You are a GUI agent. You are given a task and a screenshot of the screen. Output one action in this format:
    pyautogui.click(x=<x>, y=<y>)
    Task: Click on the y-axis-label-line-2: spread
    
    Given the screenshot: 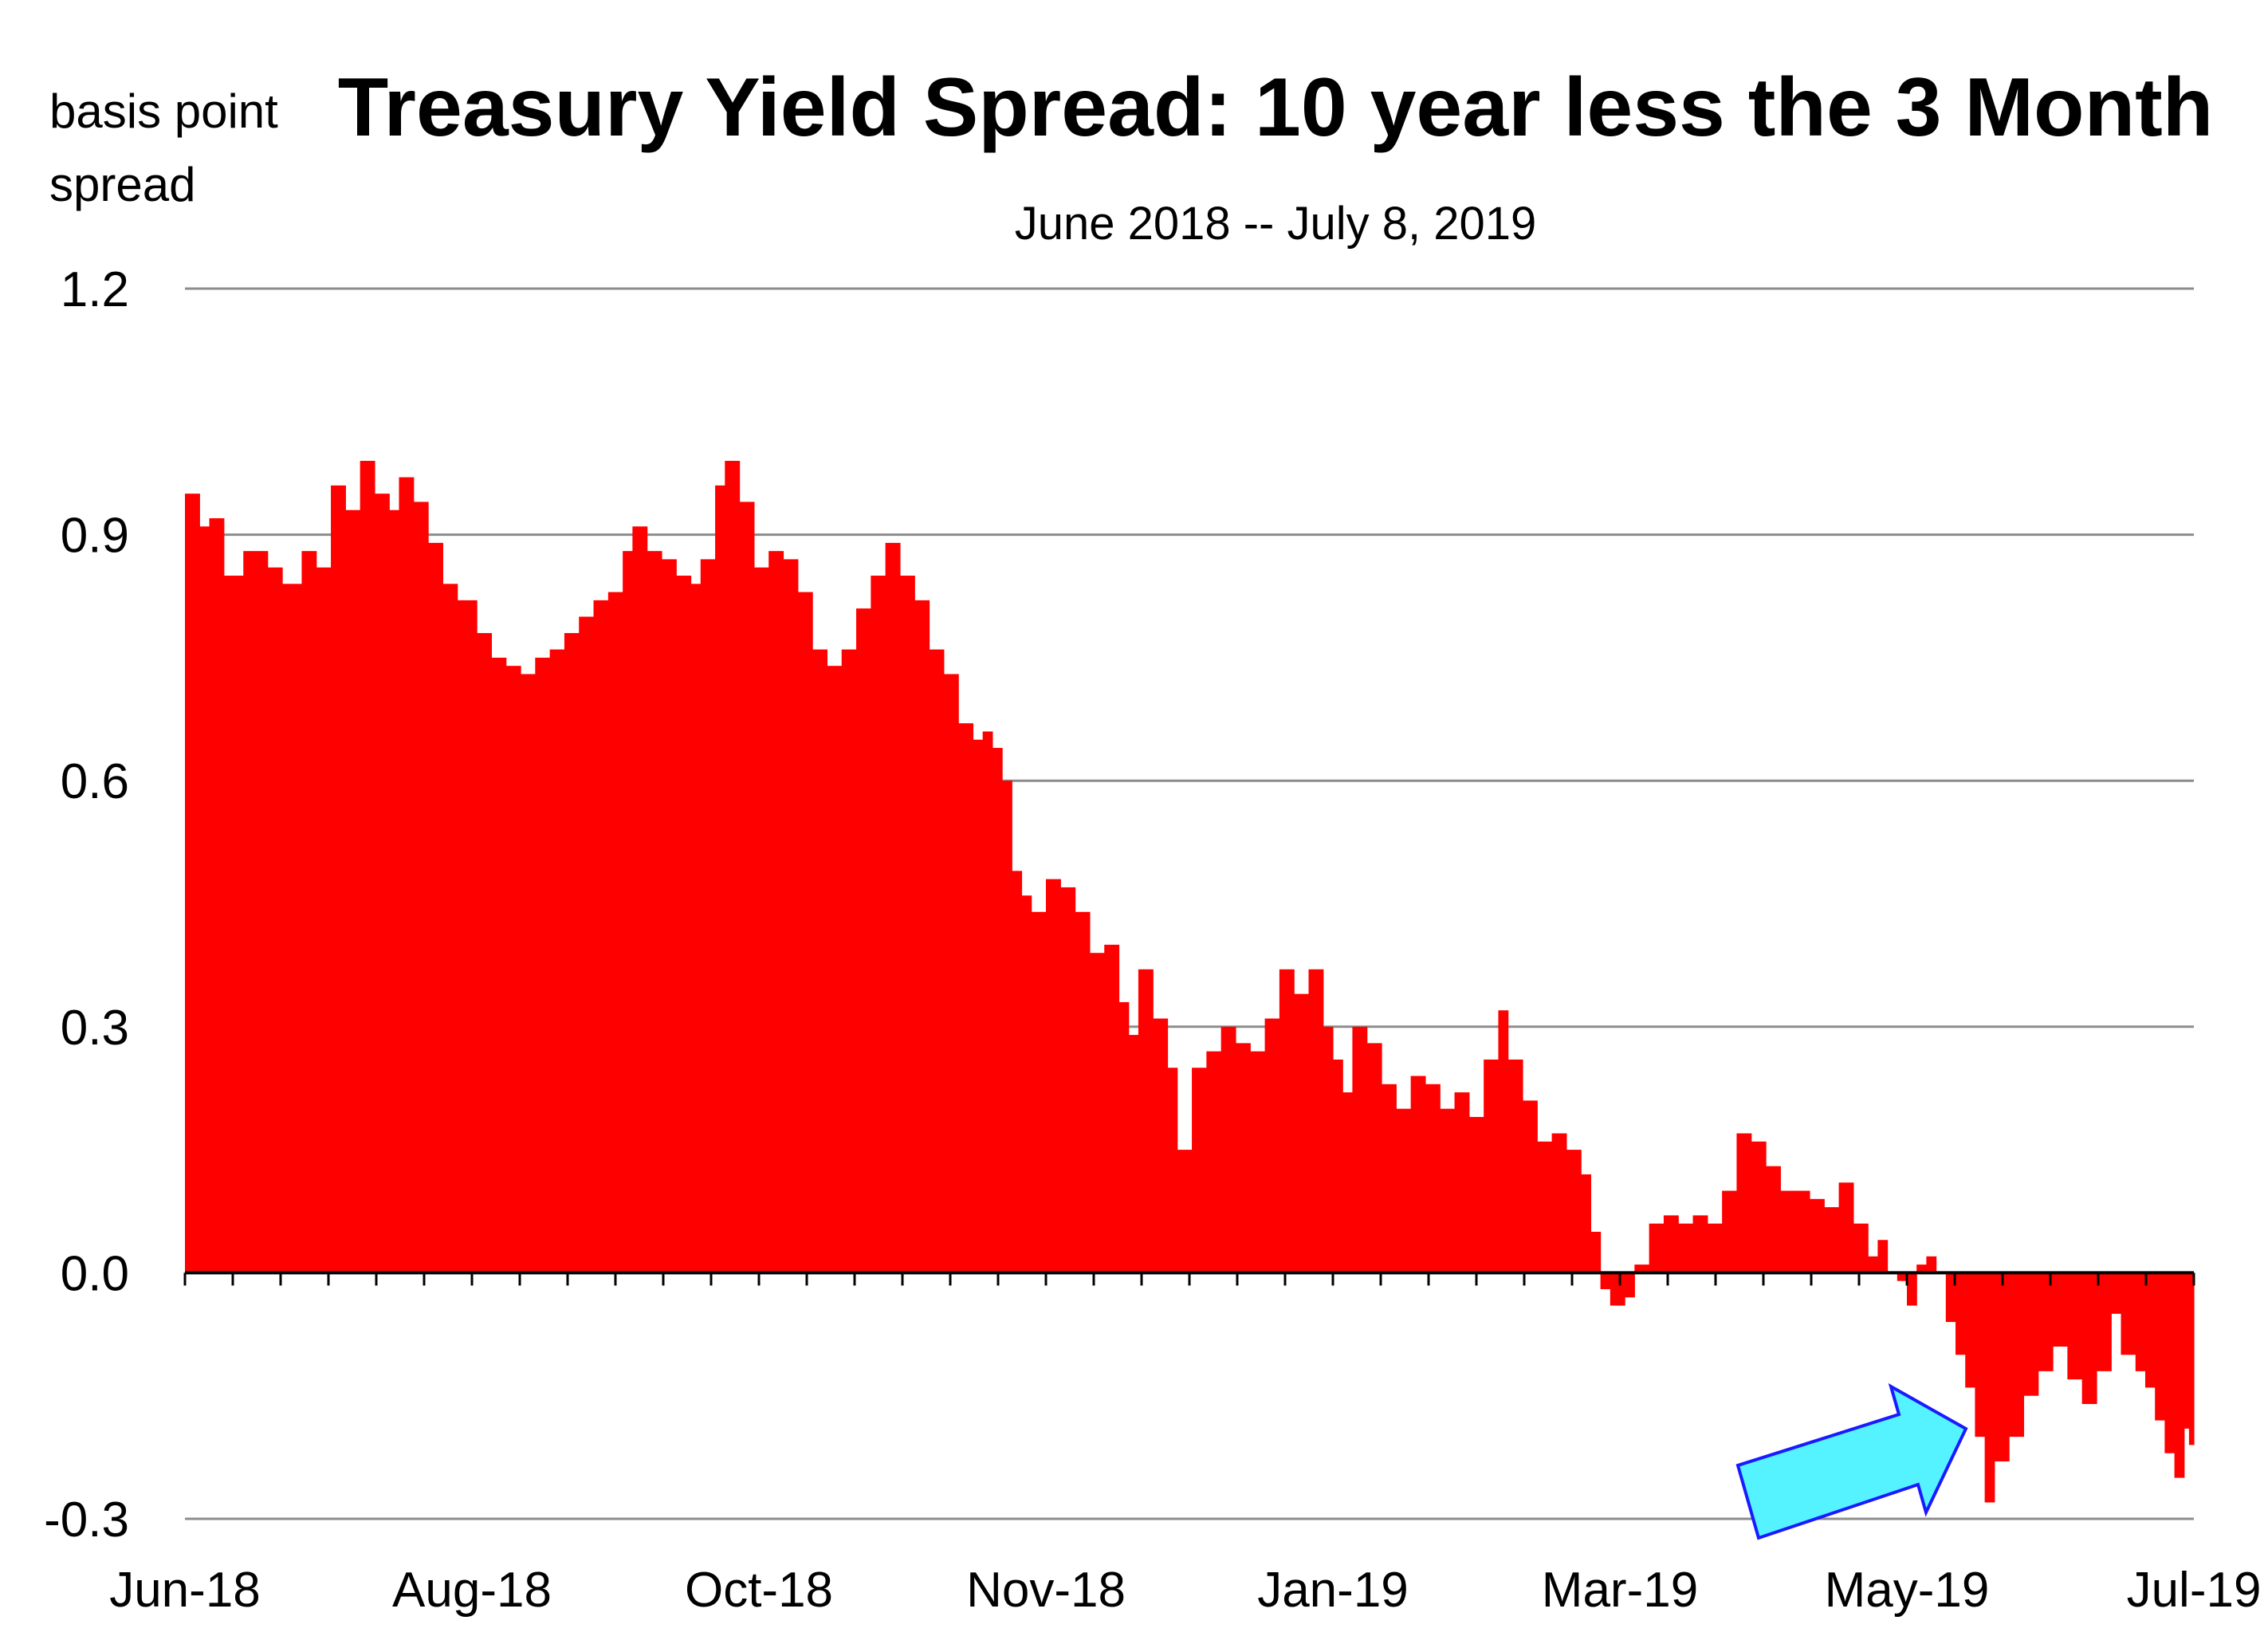 What is the action you would take?
    pyautogui.click(x=122, y=184)
    